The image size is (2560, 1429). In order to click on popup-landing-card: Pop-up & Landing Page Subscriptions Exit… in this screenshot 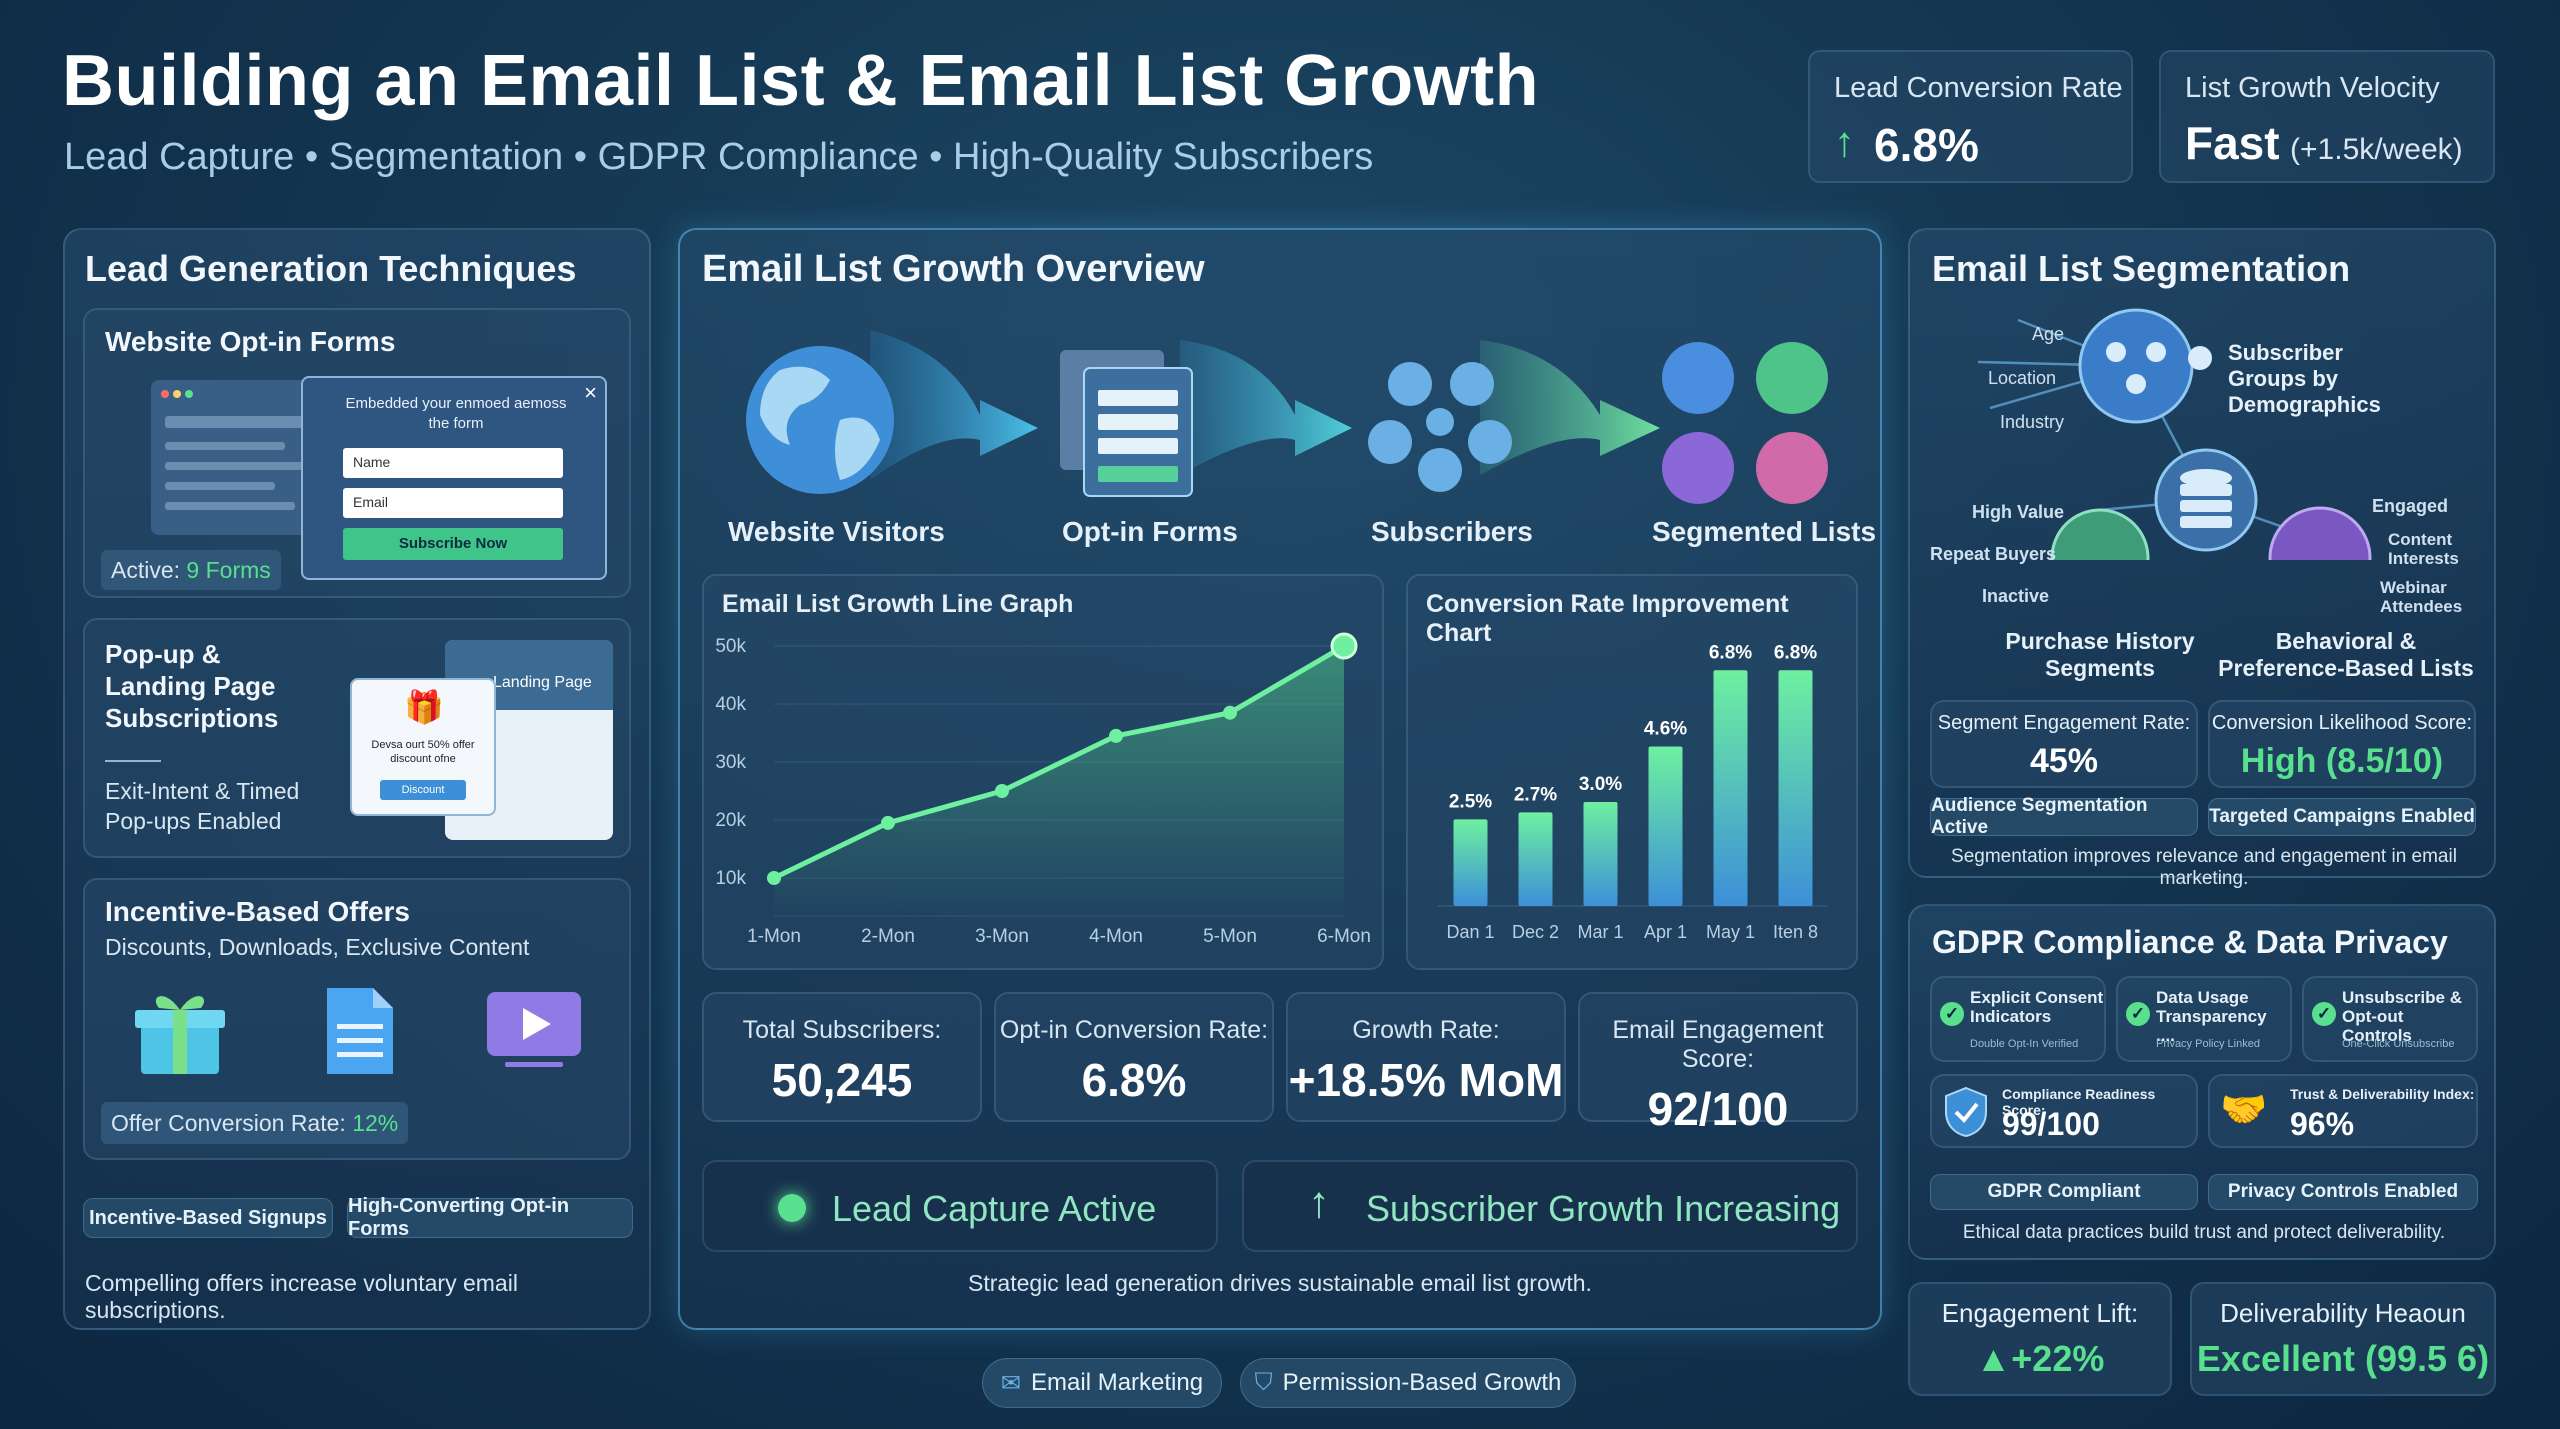, I will do `click(357, 738)`.